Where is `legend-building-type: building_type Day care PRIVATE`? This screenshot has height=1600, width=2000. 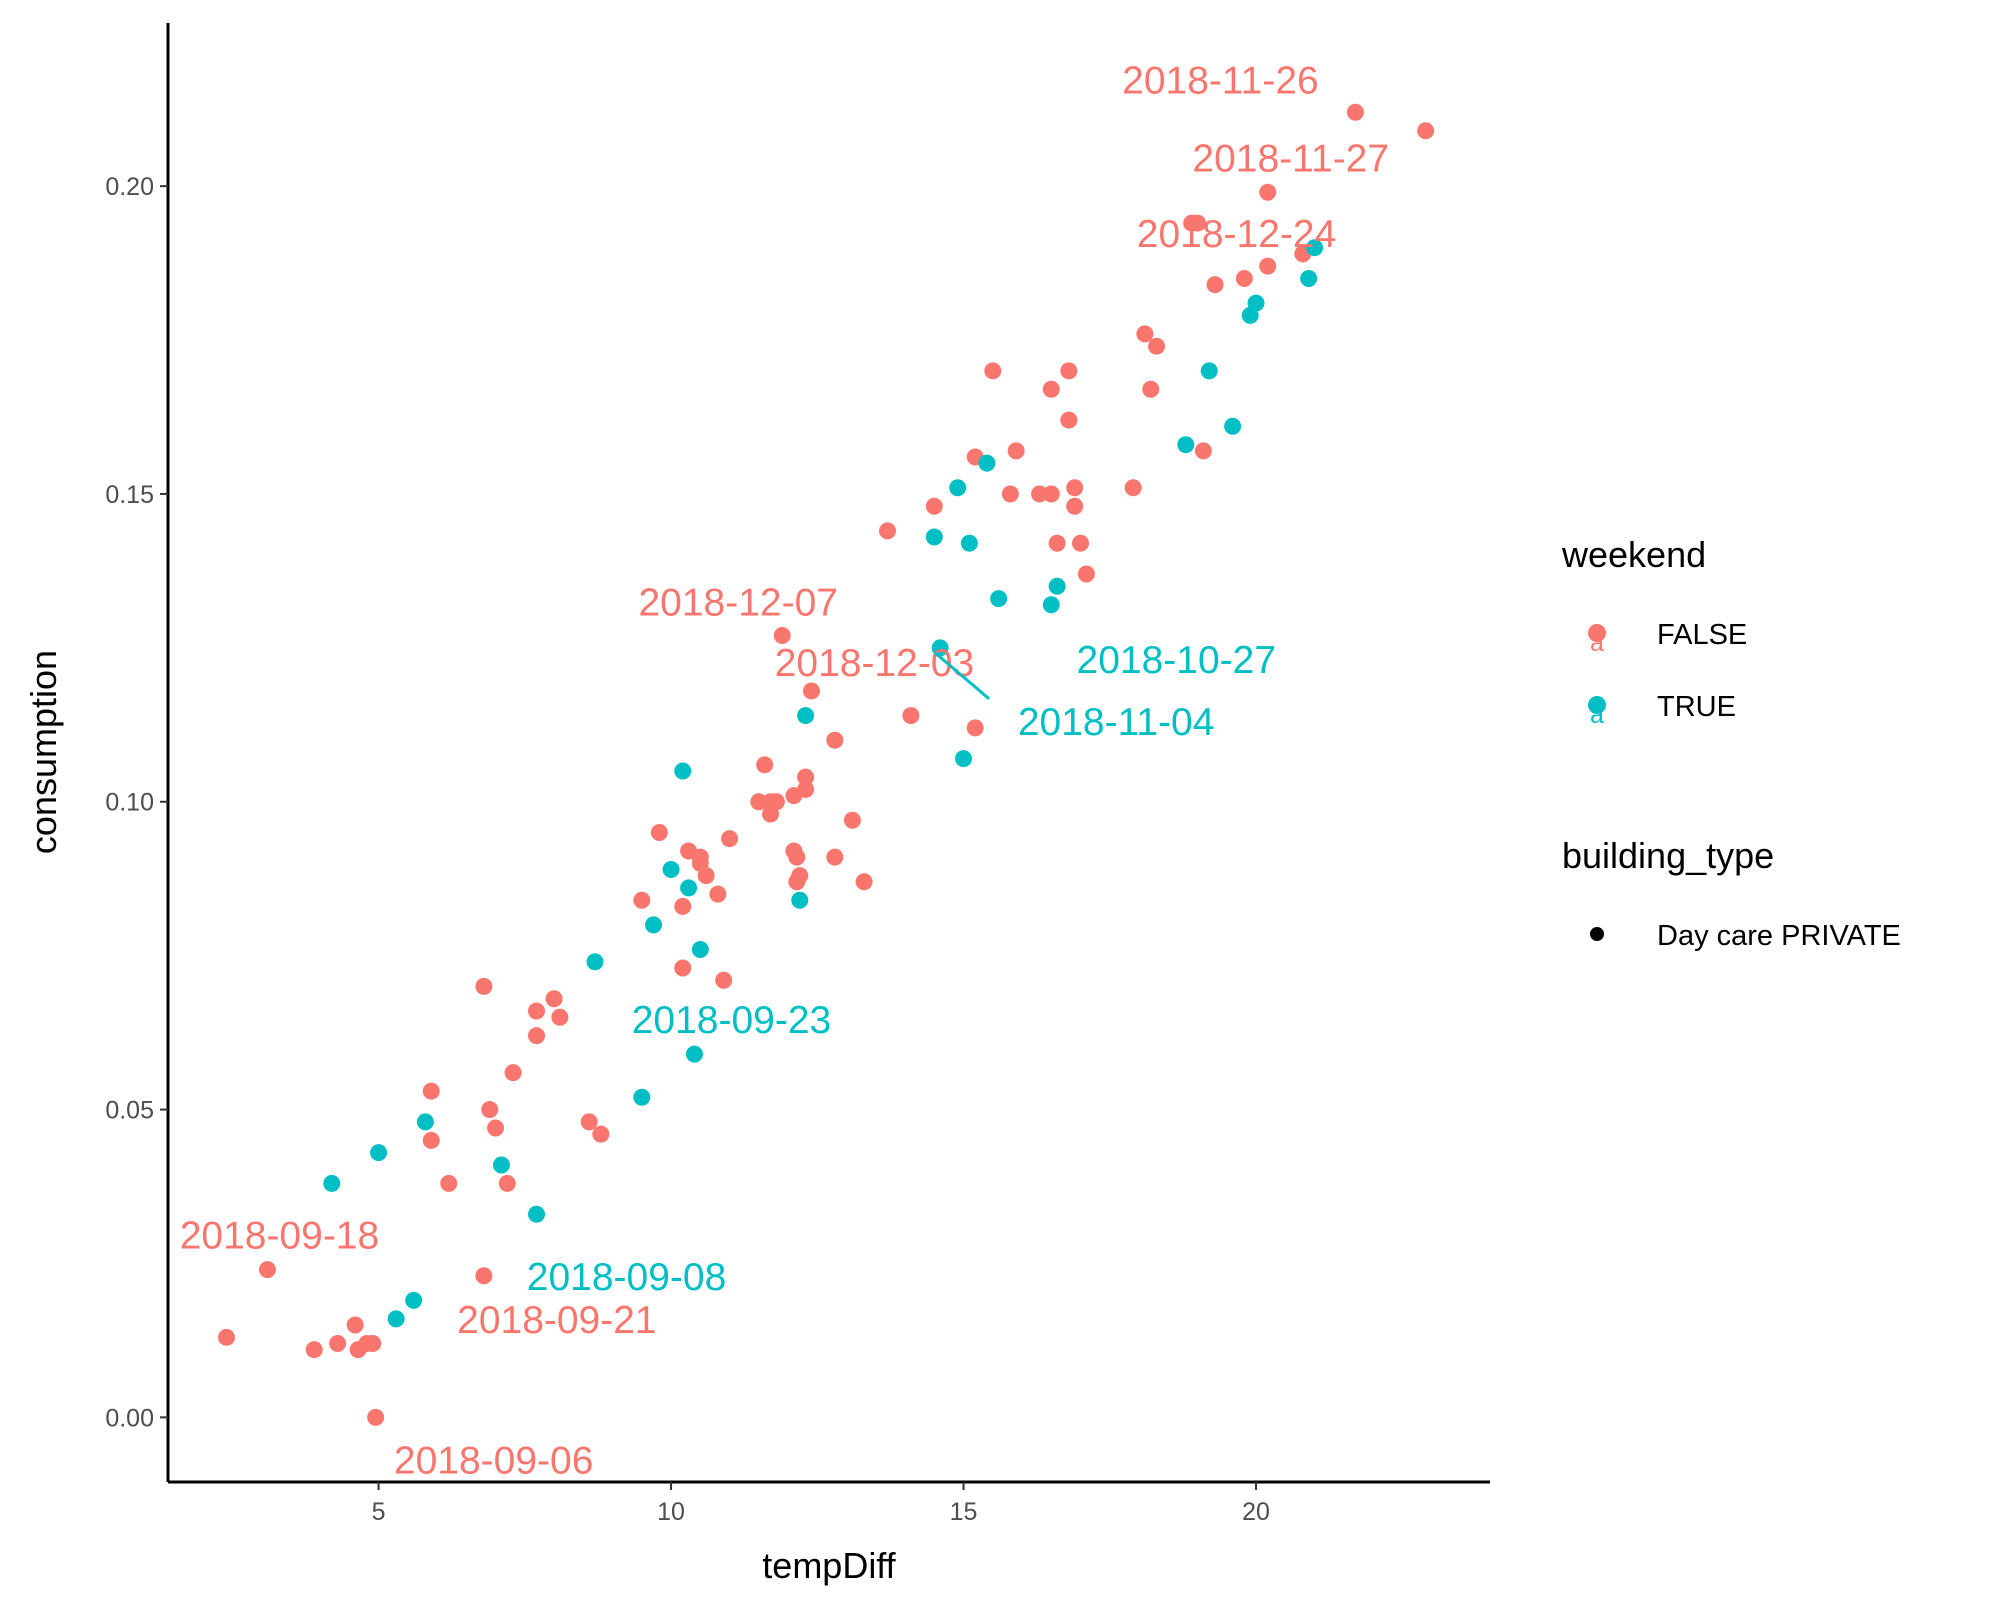
legend-building-type: building_type Day care PRIVATE is located at coordinates (1731, 893).